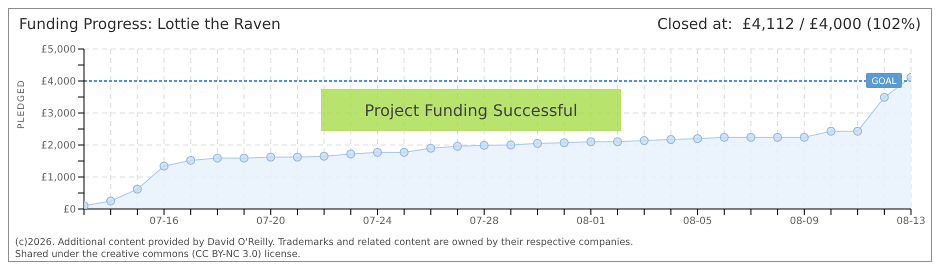 The image size is (940, 270). I want to click on x-tick-label: 07-16, so click(164, 222).